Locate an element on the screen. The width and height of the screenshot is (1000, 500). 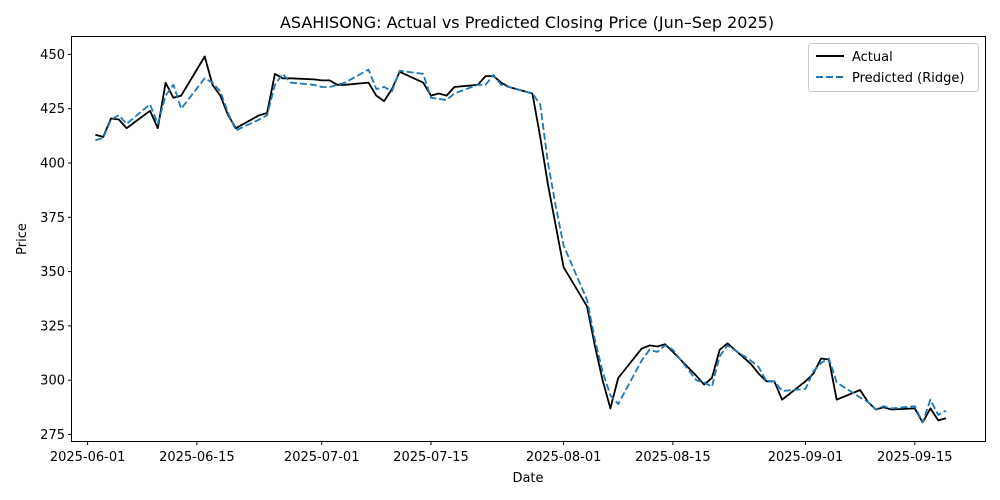
x-tick-label: 2025-08-01 is located at coordinates (564, 457).